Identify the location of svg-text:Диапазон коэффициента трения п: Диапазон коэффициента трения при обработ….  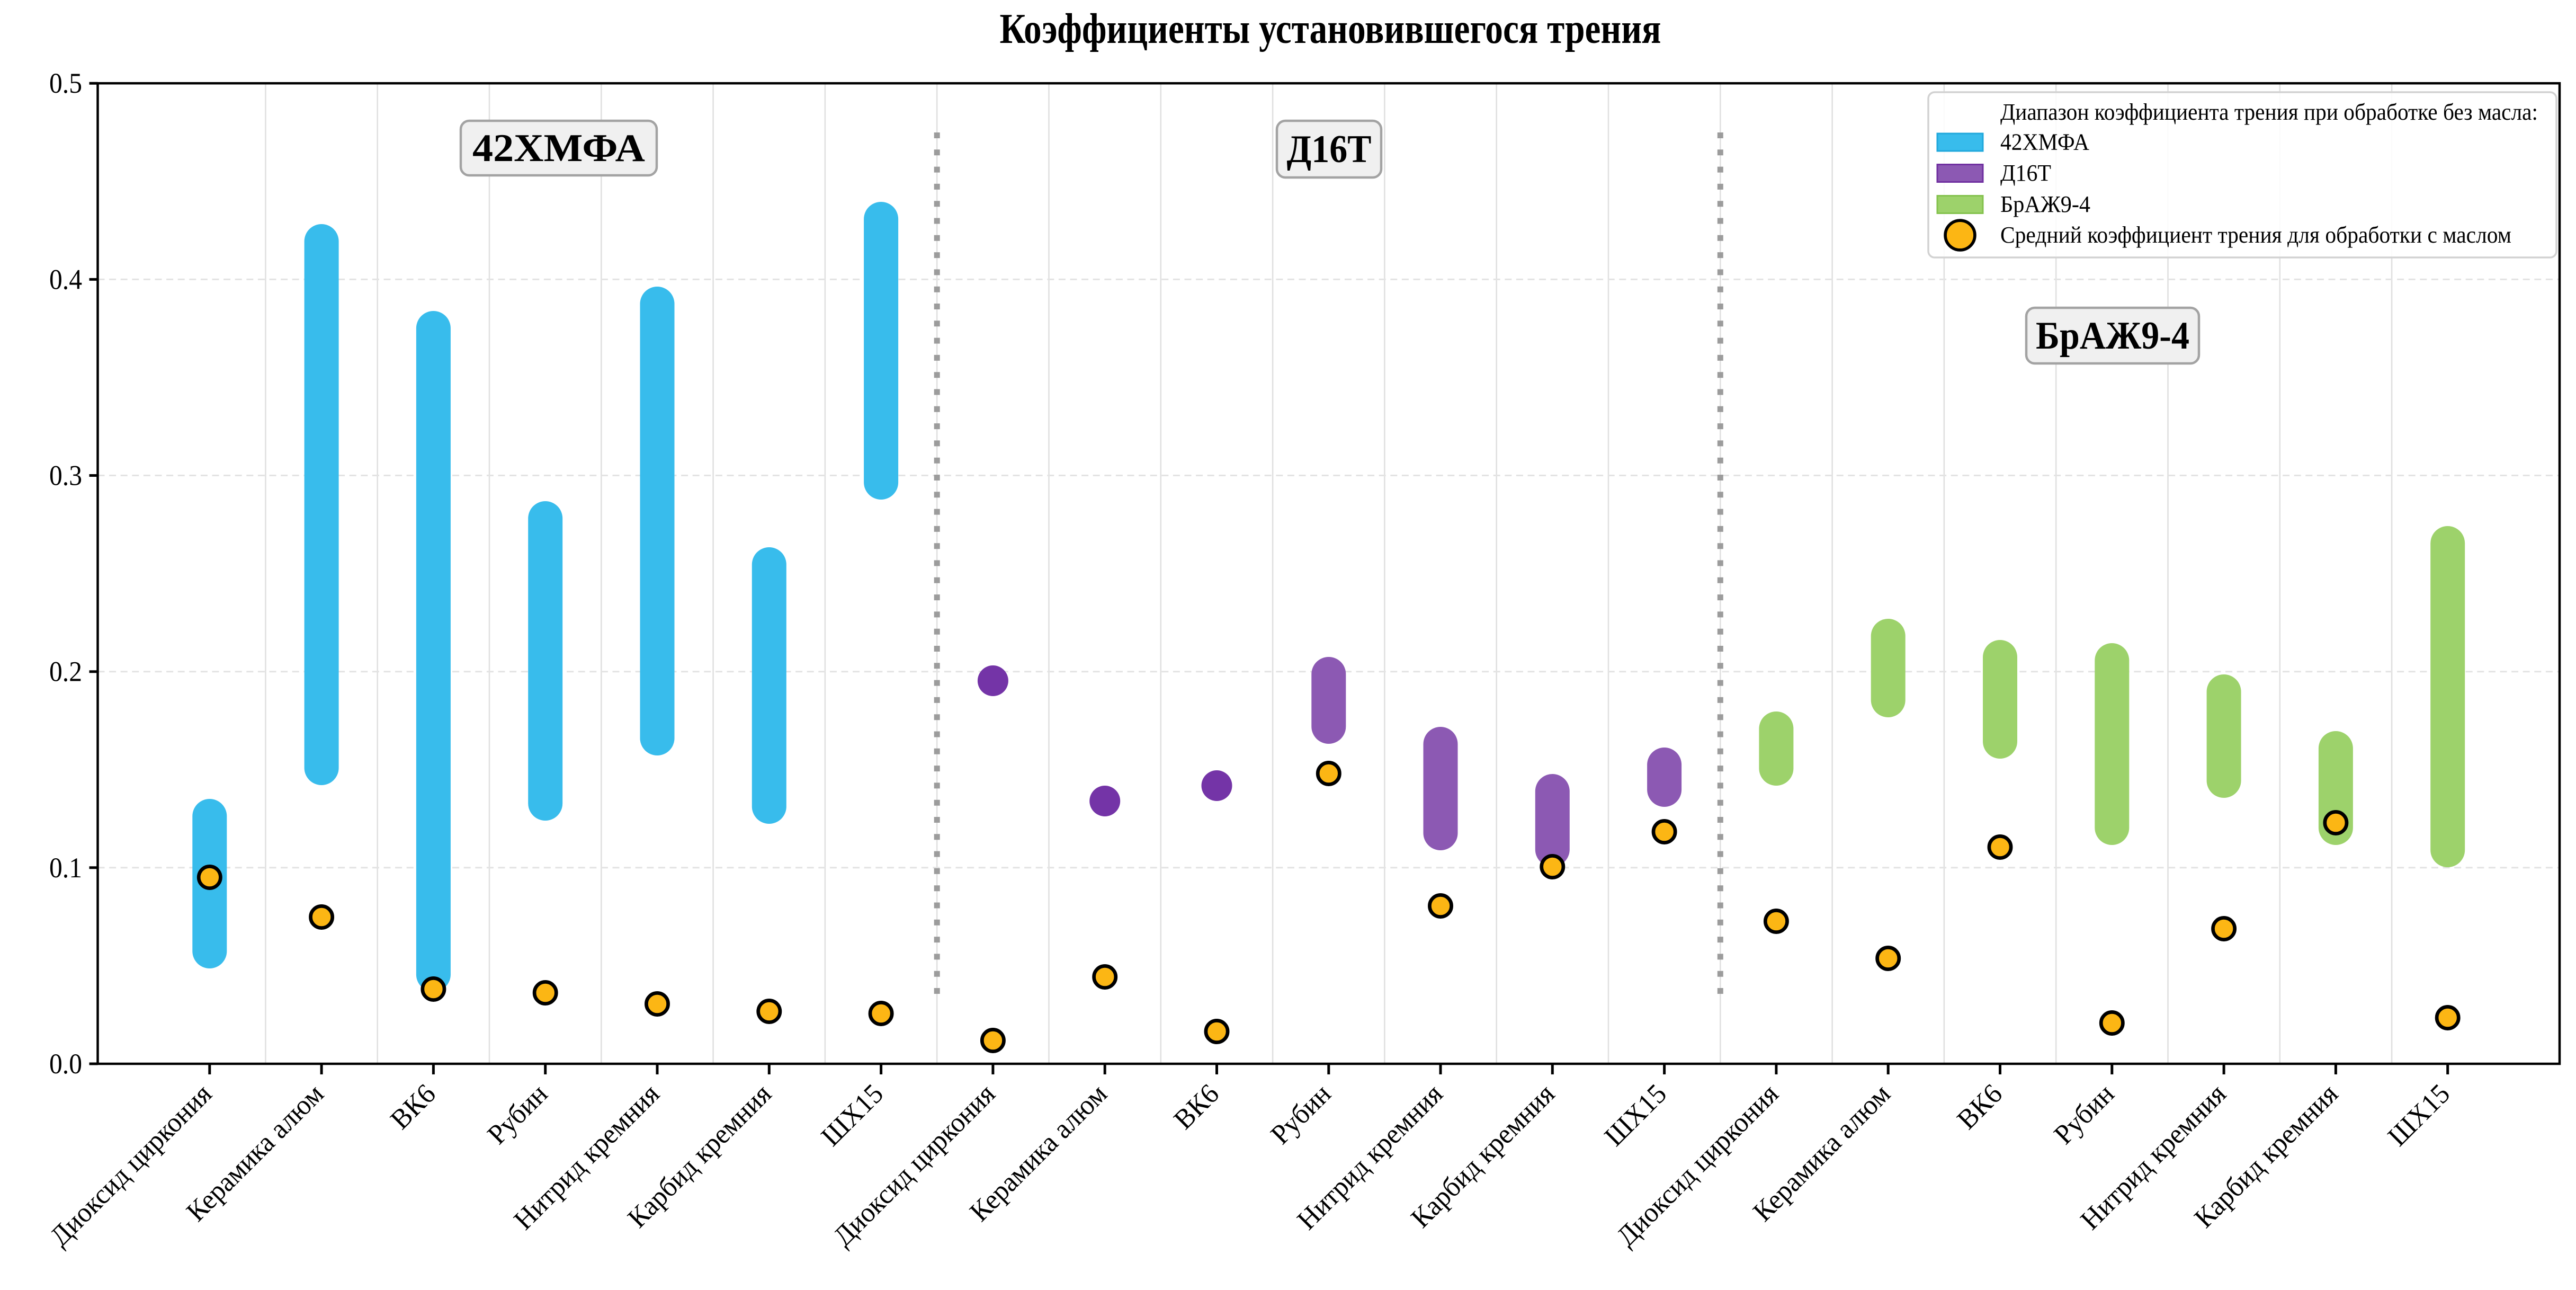
(2269, 112).